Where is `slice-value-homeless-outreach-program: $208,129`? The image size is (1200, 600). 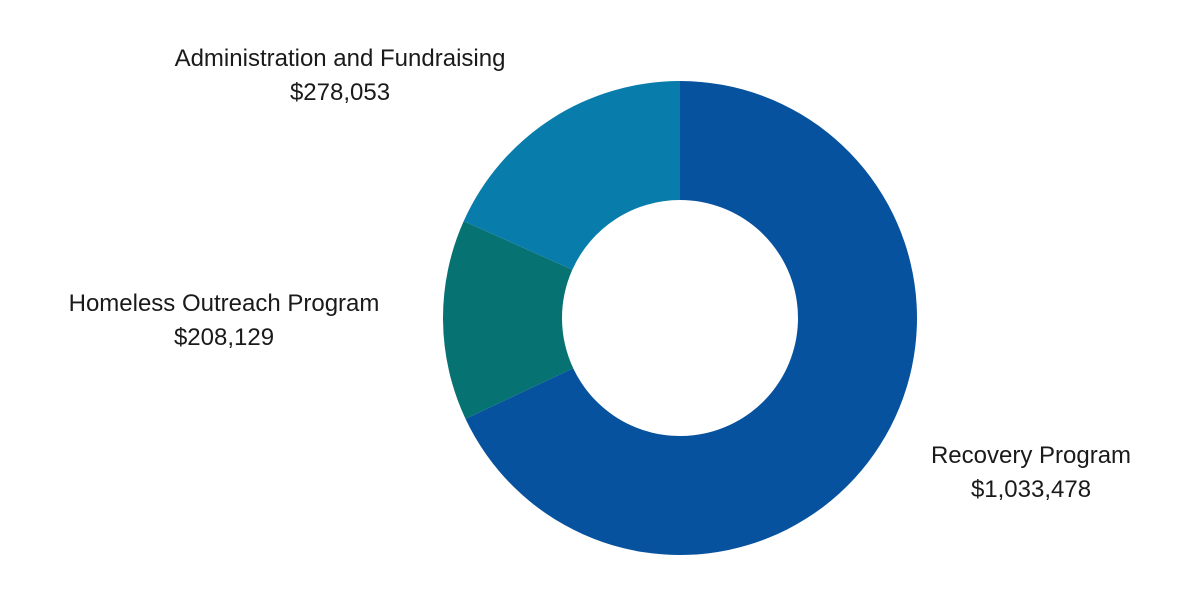
slice-value-homeless-outreach-program: $208,129 is located at coordinates (224, 337).